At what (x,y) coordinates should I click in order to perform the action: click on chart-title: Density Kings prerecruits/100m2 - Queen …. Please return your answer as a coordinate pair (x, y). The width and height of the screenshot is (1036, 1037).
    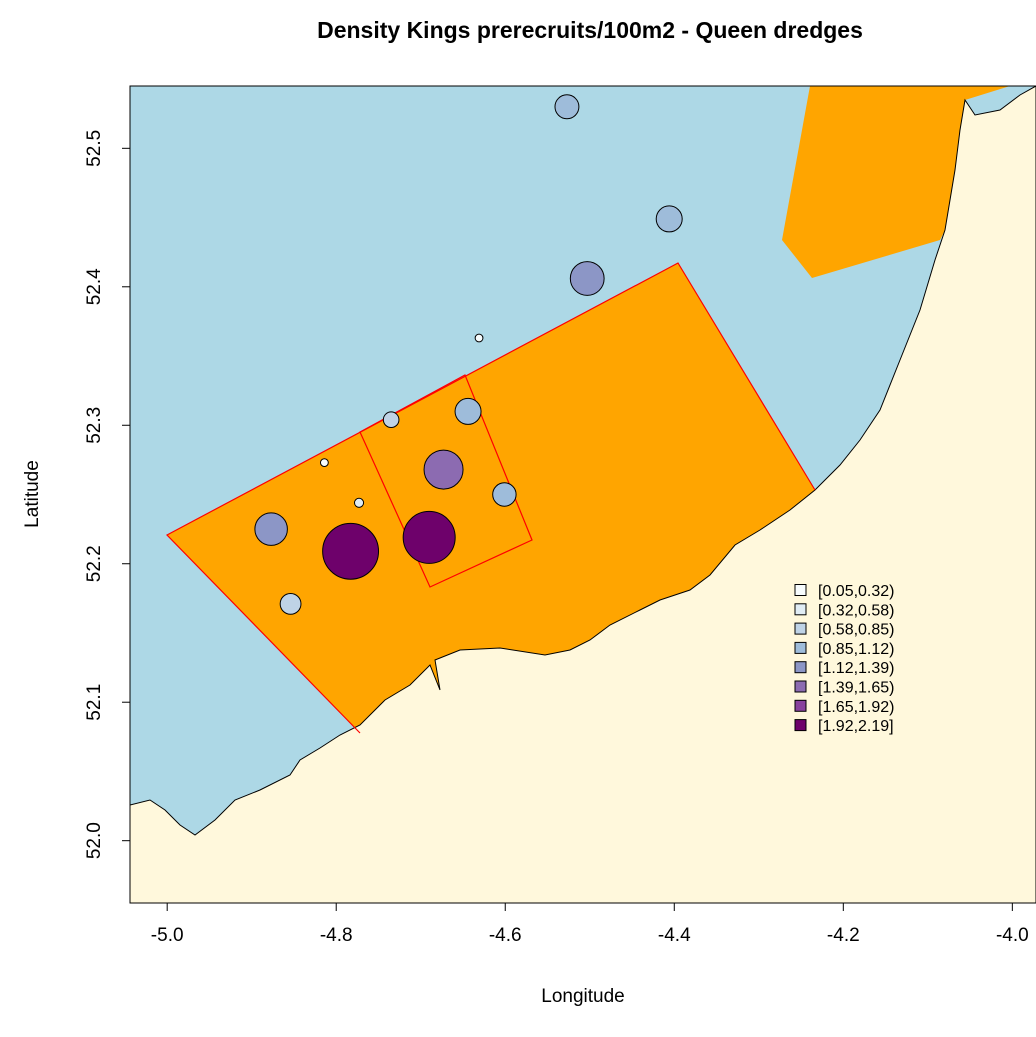
    Looking at the image, I should click on (590, 30).